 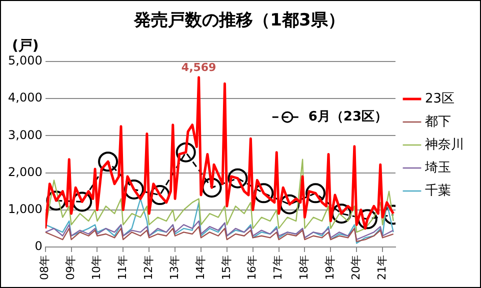 What do you see at coordinates (444, 144) in the screenshot?
I see `legend-label: 神奈川` at bounding box center [444, 144].